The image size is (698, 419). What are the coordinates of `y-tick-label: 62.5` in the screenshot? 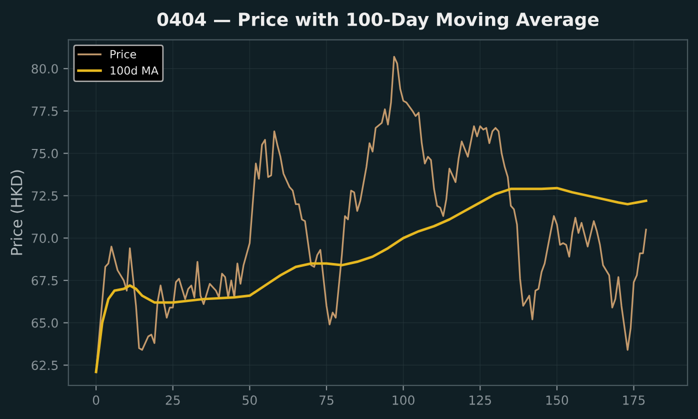 It's located at (45, 365).